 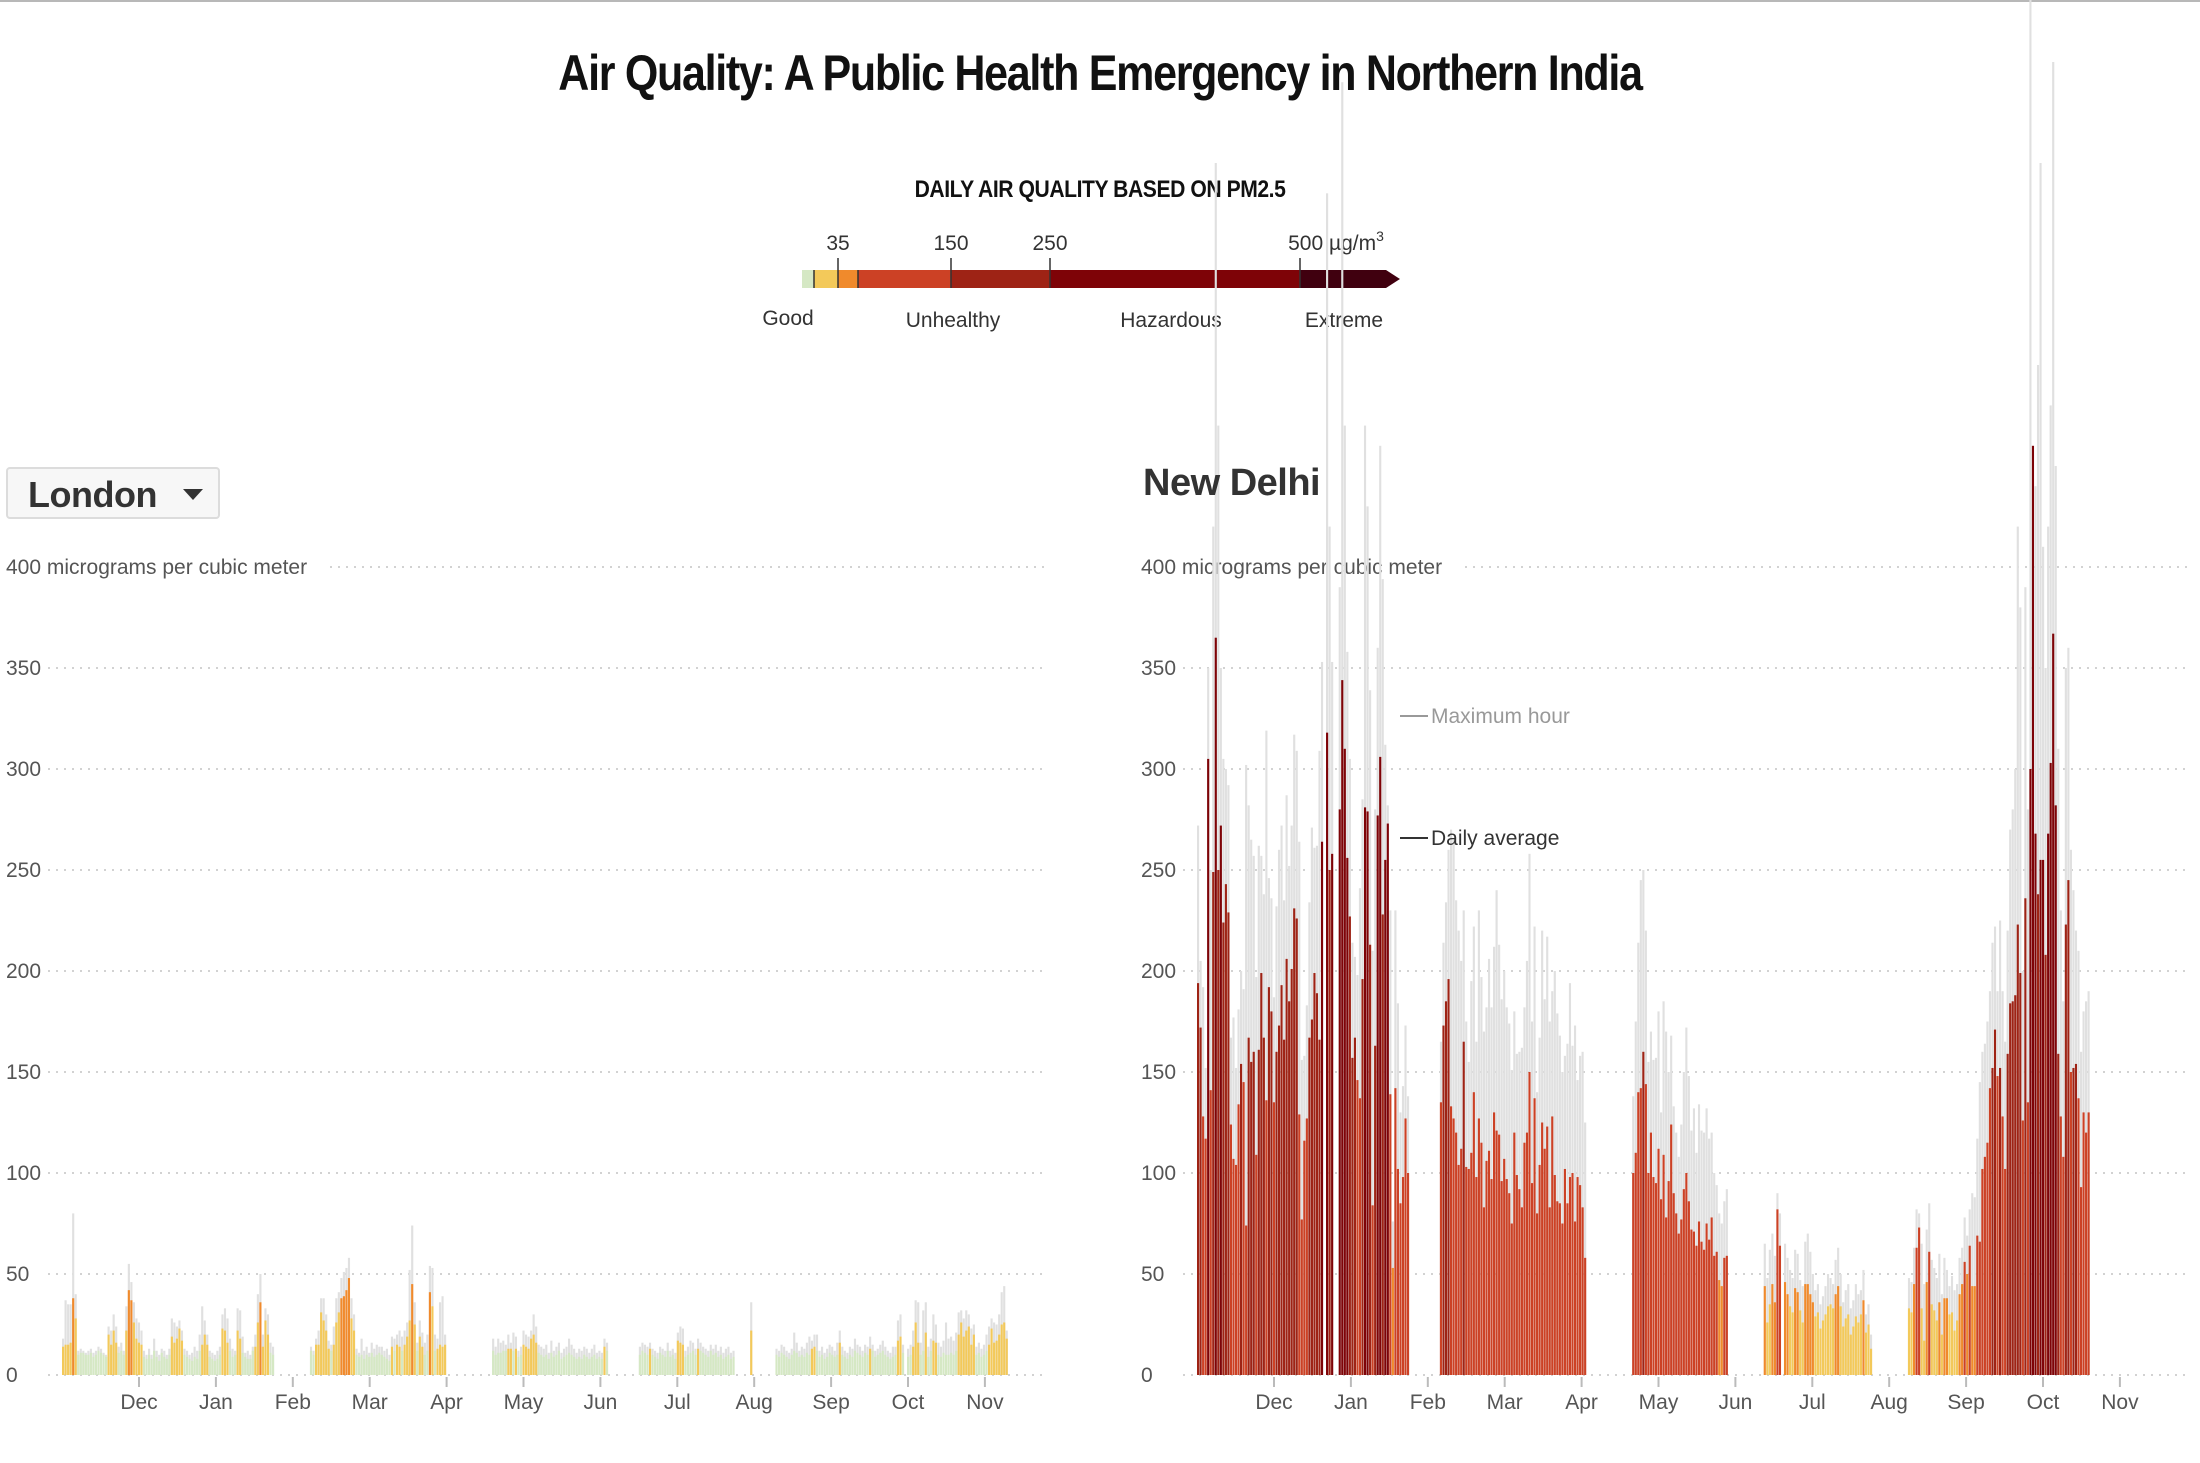 What do you see at coordinates (837, 243) in the screenshot?
I see `legend-threshold-35: 35` at bounding box center [837, 243].